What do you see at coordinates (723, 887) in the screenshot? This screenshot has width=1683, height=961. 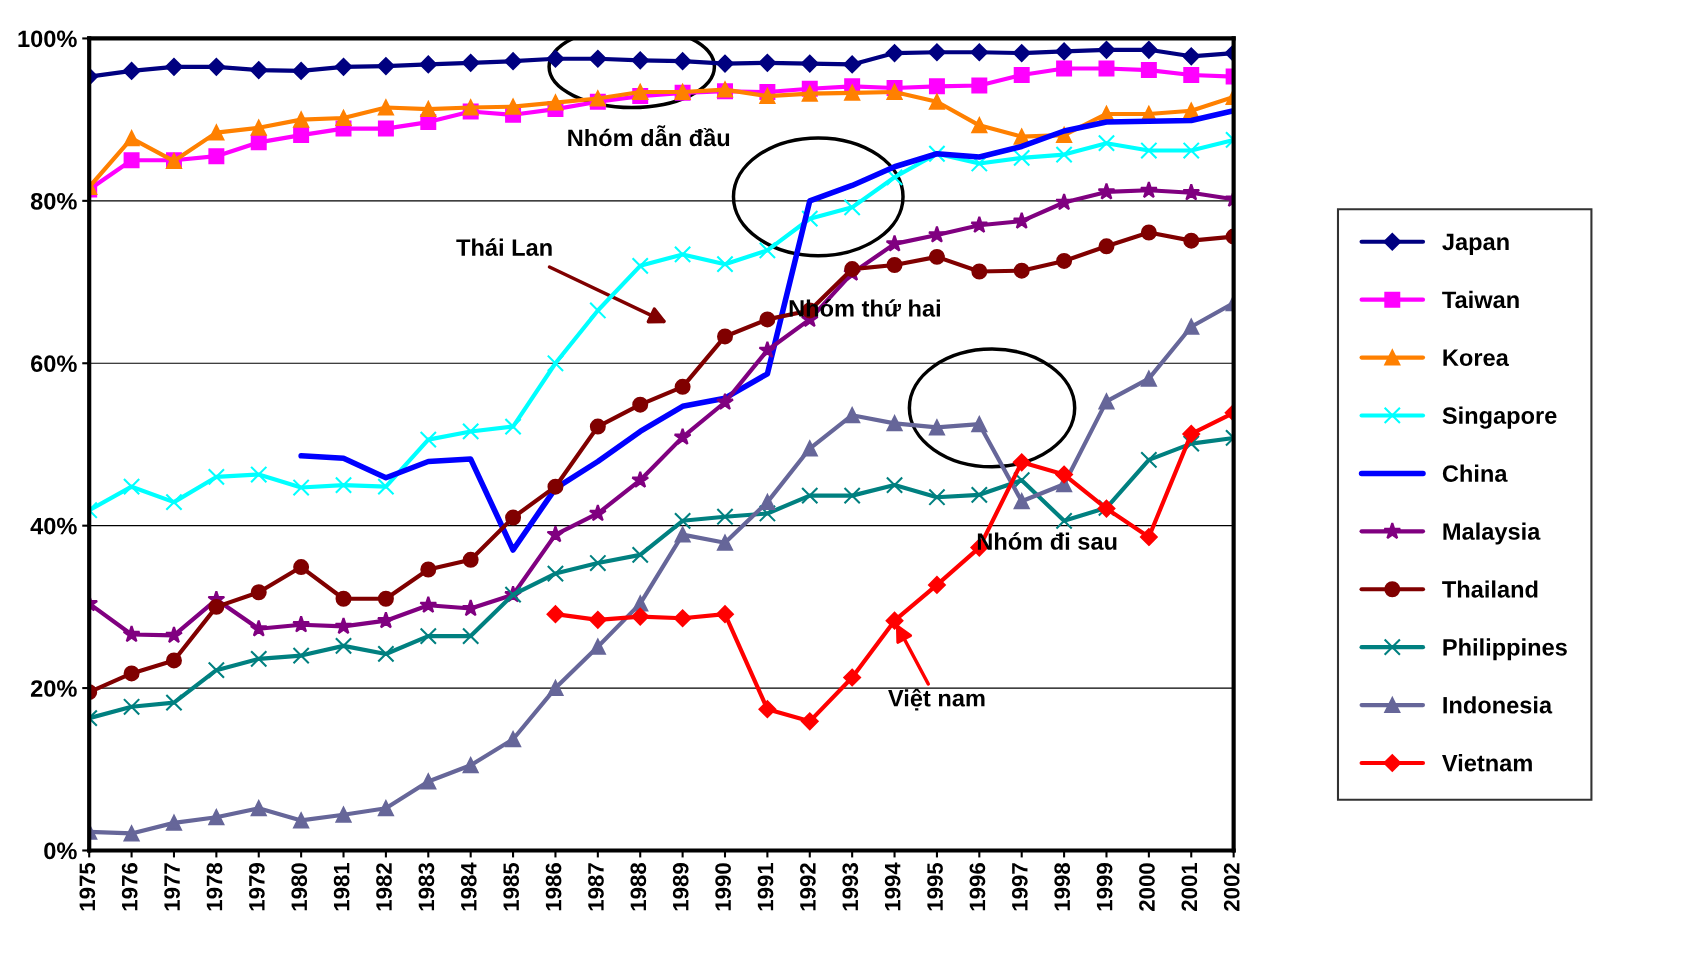 I see `x-tick-label: 1990` at bounding box center [723, 887].